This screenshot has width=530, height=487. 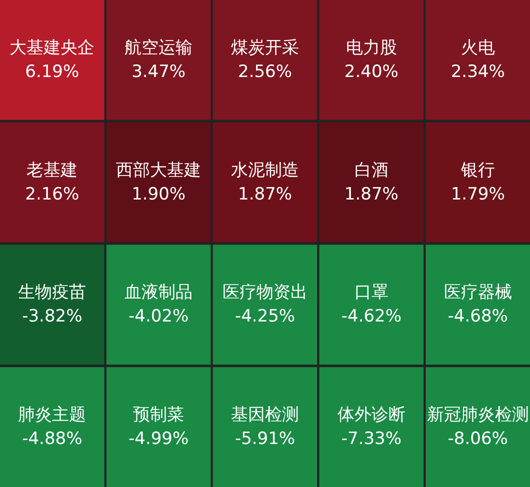 I want to click on data-label: 1.90%, so click(x=159, y=194).